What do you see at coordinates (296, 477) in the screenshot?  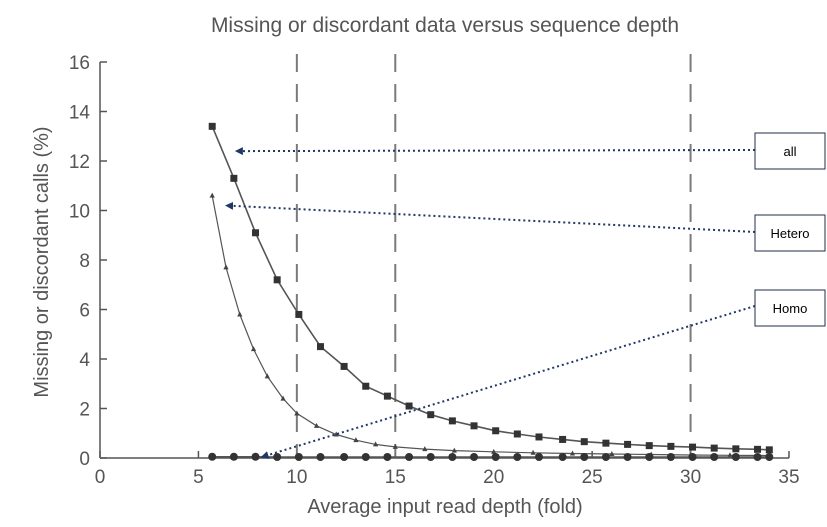 I see `x-tick-label: 10` at bounding box center [296, 477].